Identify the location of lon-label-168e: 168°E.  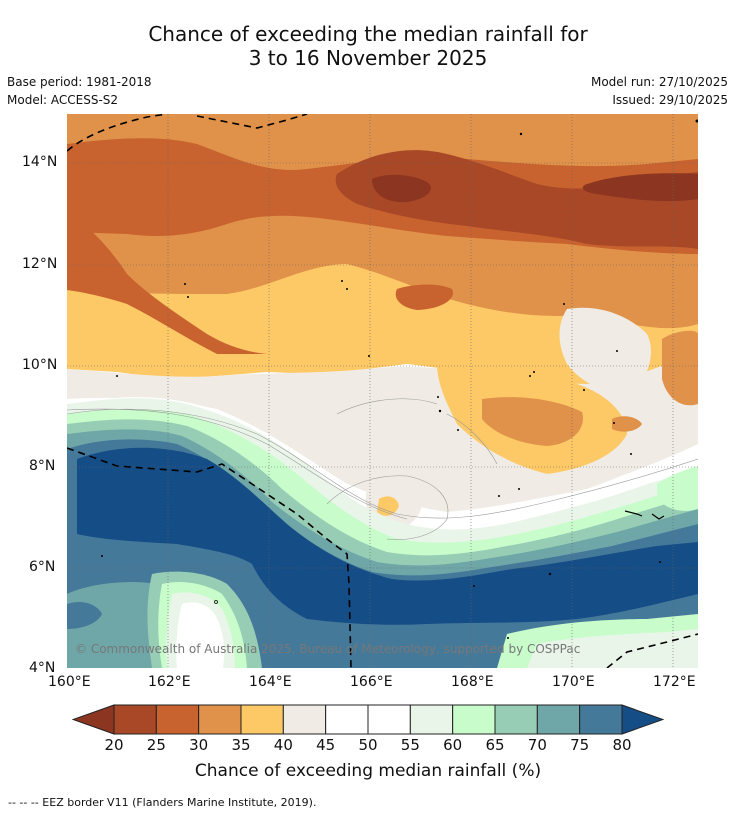
(472, 682).